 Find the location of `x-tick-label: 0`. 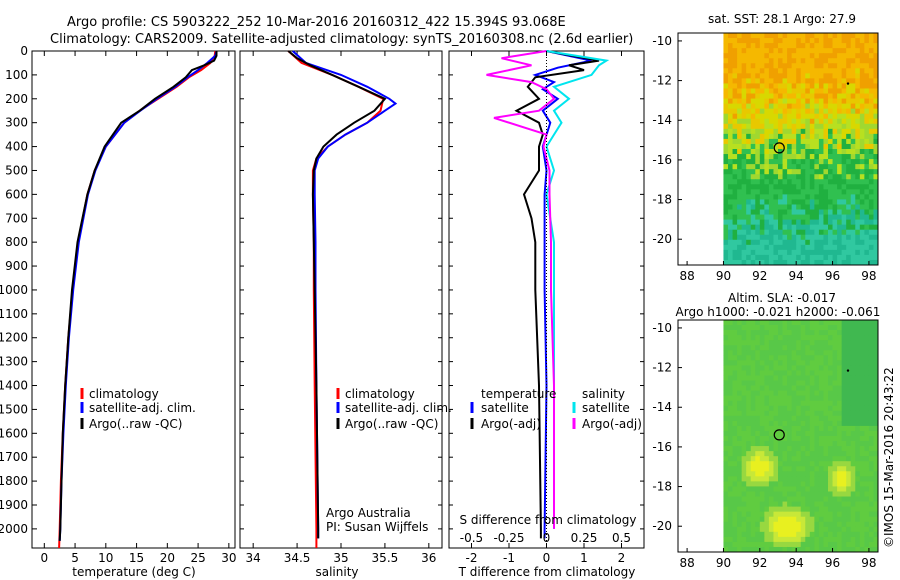

x-tick-label: 0 is located at coordinates (547, 558).